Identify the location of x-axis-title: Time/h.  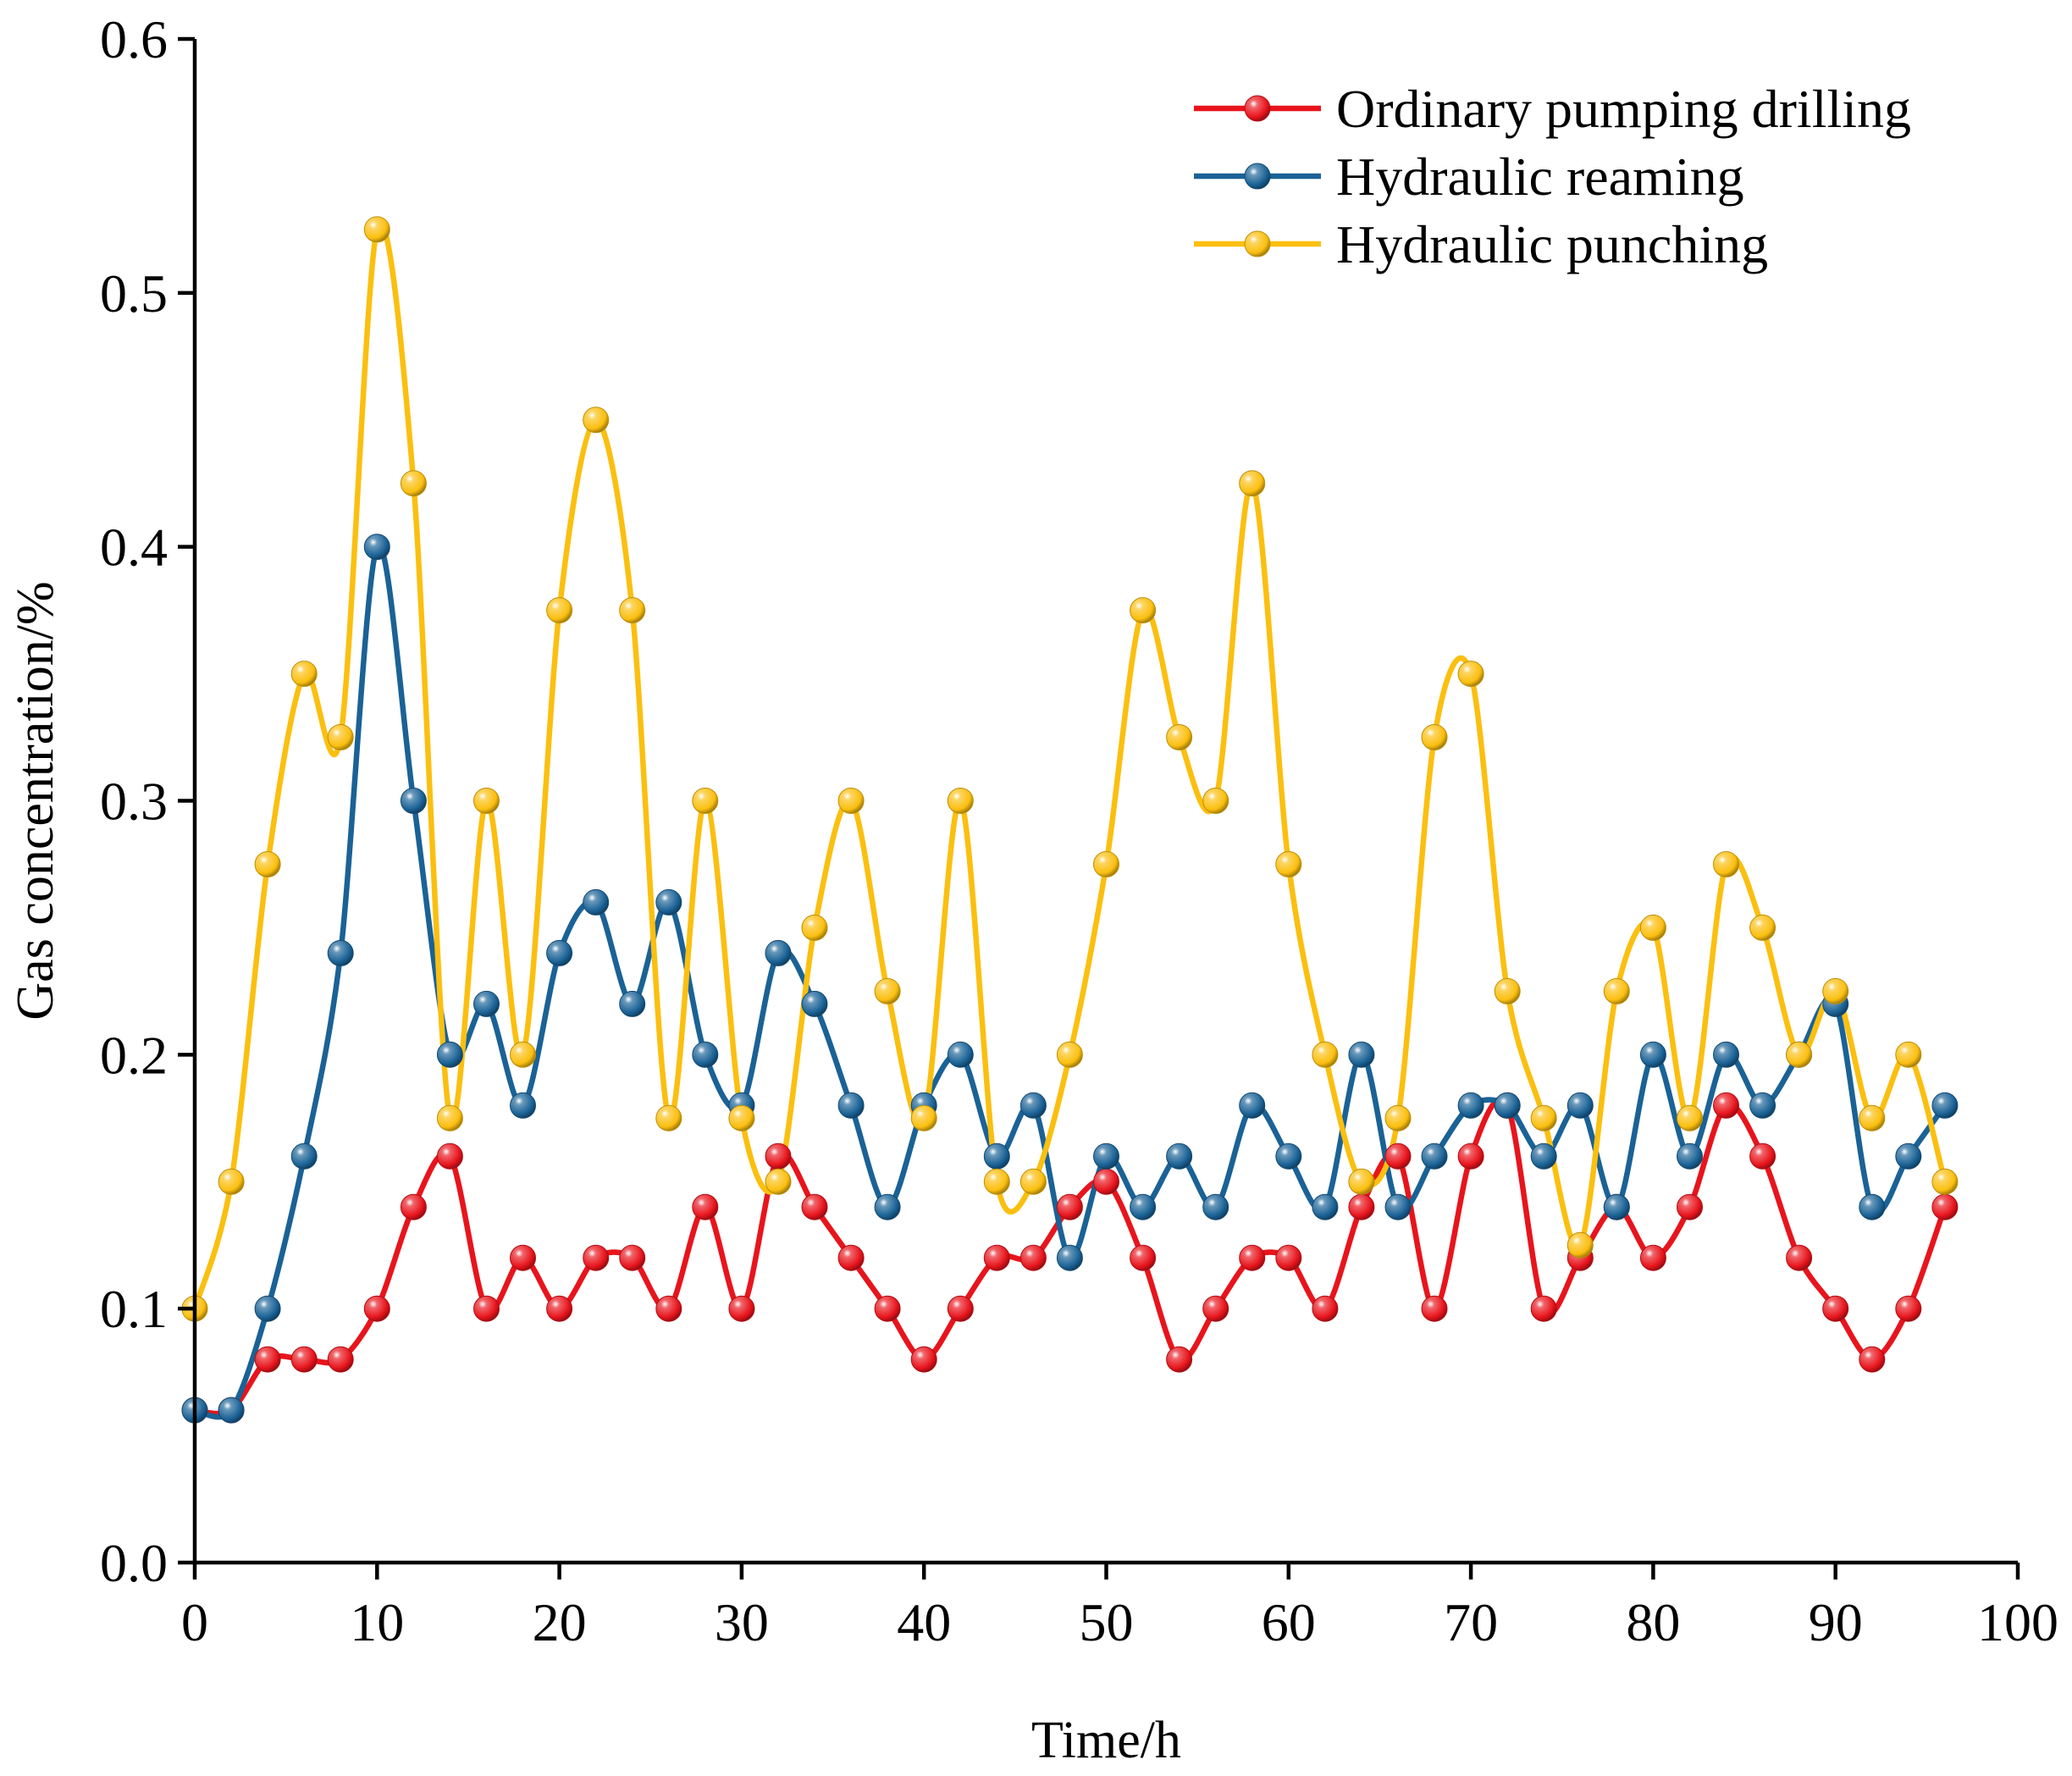
(1106, 1741).